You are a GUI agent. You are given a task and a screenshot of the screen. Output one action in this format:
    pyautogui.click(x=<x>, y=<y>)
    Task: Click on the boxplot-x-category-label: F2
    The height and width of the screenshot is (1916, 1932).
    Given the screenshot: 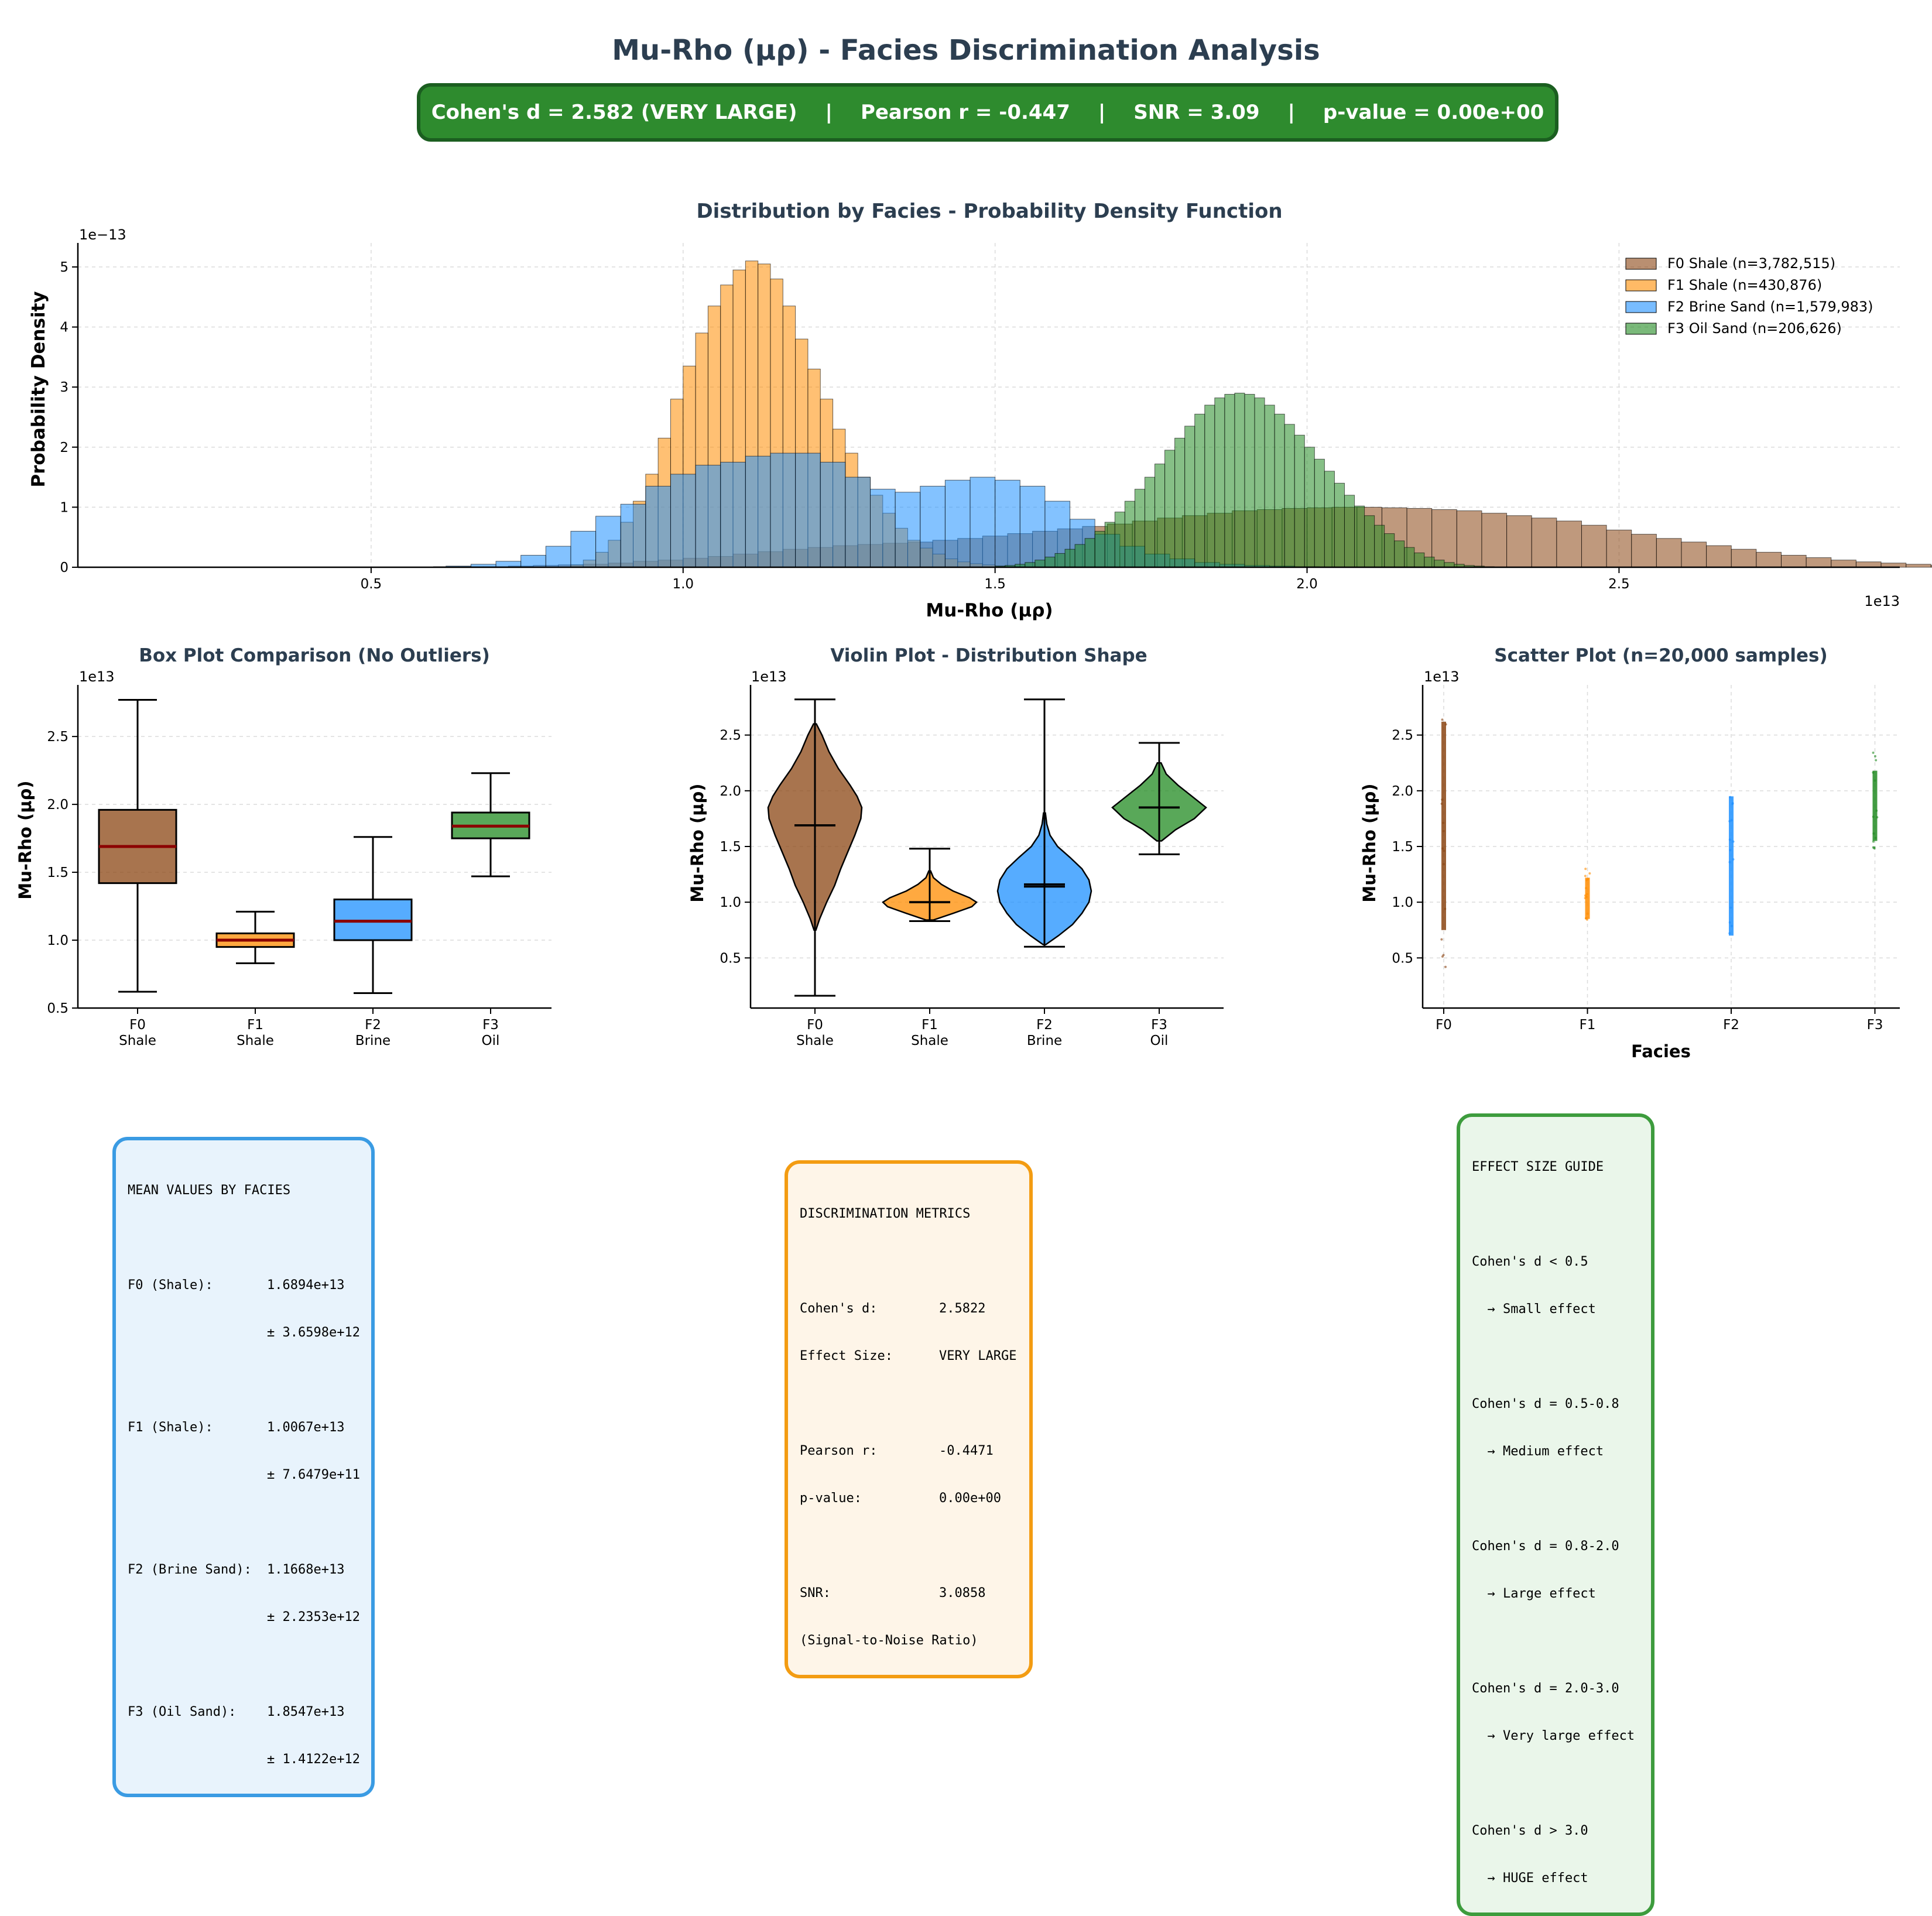 What is the action you would take?
    pyautogui.click(x=373, y=1025)
    